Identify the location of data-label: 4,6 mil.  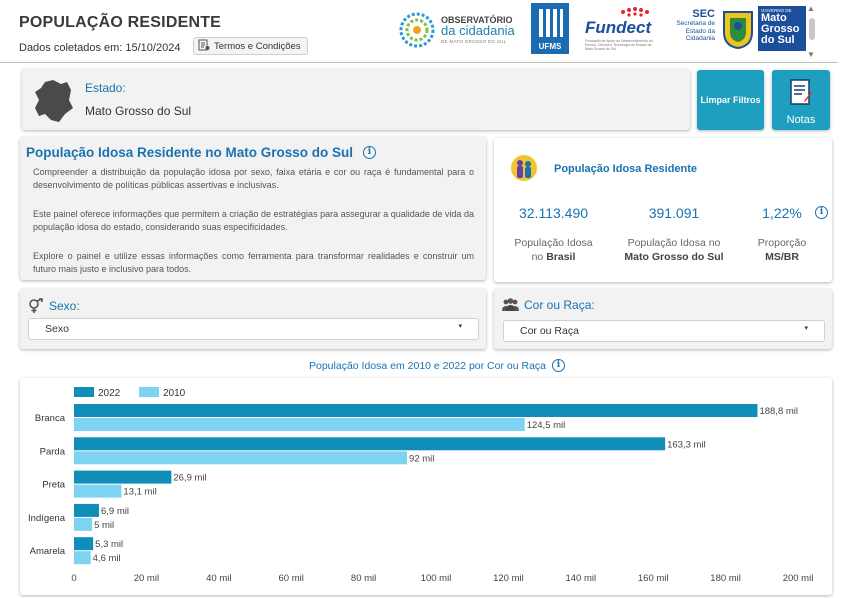
(107, 558).